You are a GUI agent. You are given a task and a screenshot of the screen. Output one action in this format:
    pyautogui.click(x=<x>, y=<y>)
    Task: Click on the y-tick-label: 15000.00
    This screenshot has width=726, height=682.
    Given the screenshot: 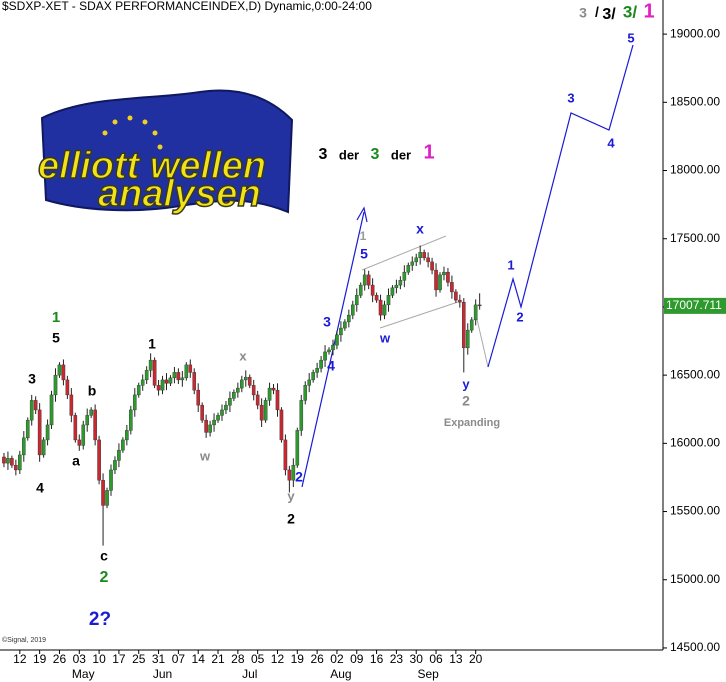 What is the action you would take?
    pyautogui.click(x=695, y=579)
    